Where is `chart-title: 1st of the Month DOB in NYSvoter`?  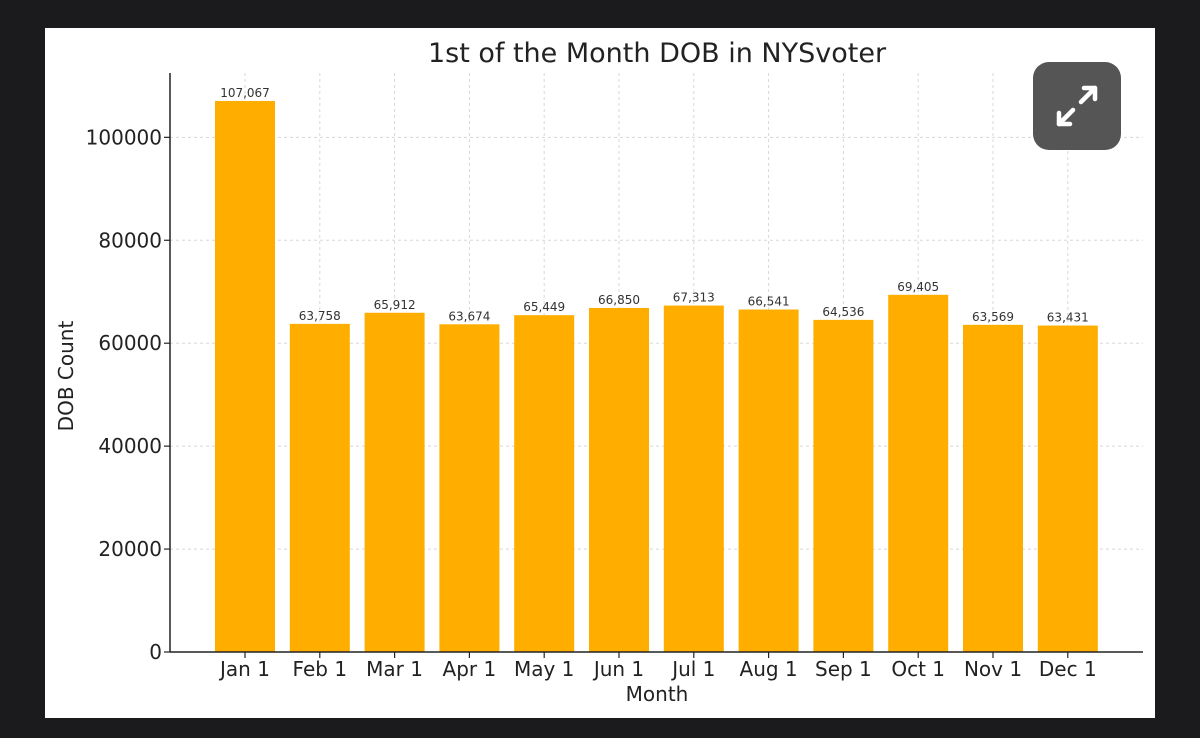
chart-title: 1st of the Month DOB in NYSvoter is located at coordinates (657, 53).